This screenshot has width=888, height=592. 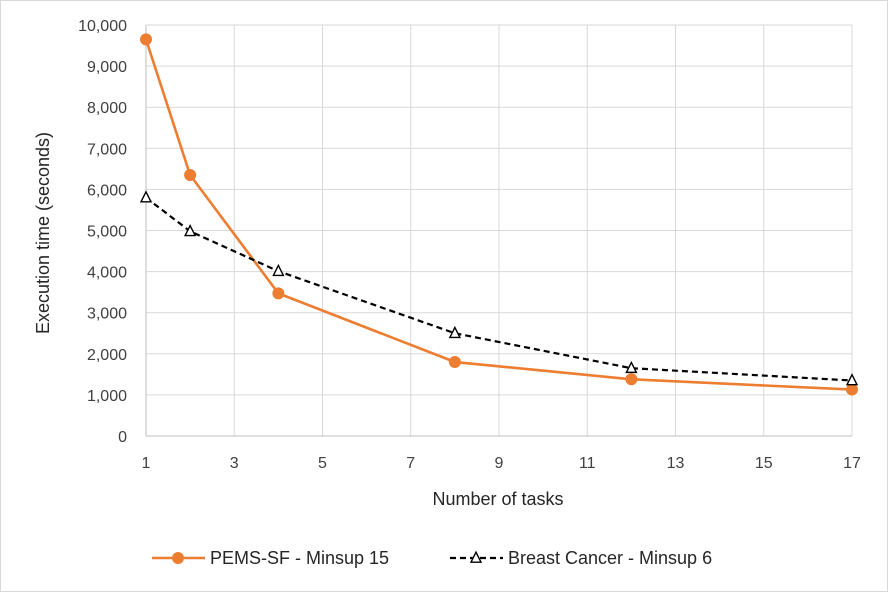 What do you see at coordinates (764, 463) in the screenshot?
I see `x-tick-label: 15` at bounding box center [764, 463].